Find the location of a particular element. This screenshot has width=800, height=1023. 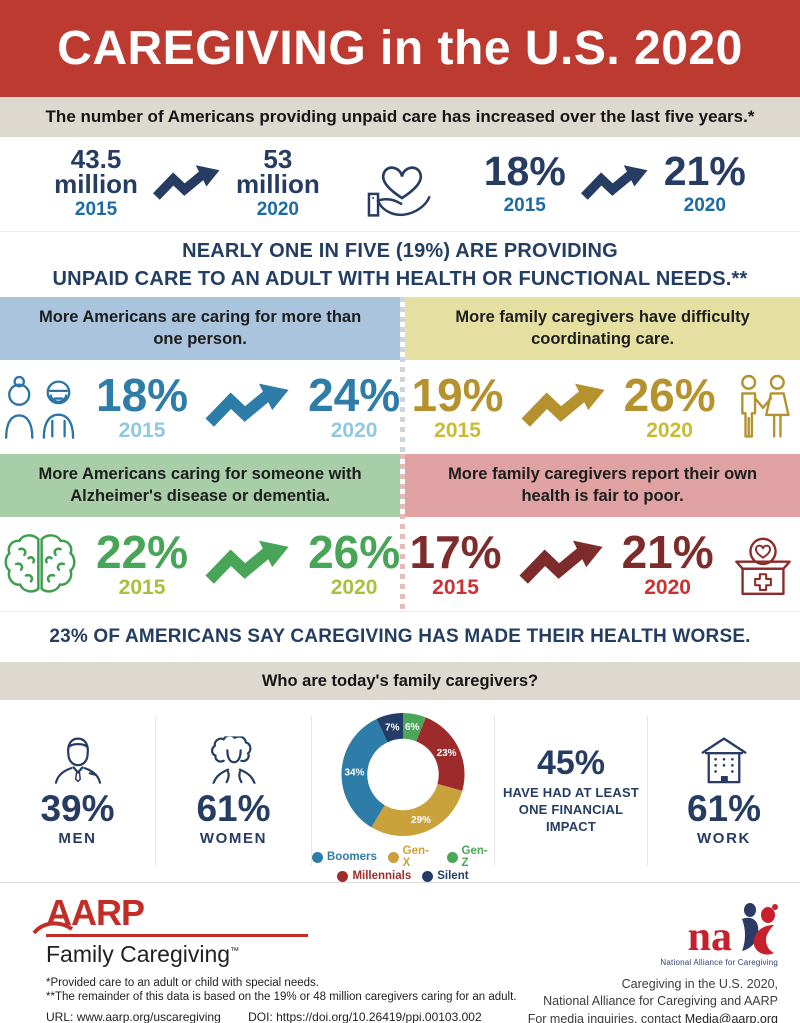

stat-percent-2020: 21% 2020 is located at coordinates (705, 184).